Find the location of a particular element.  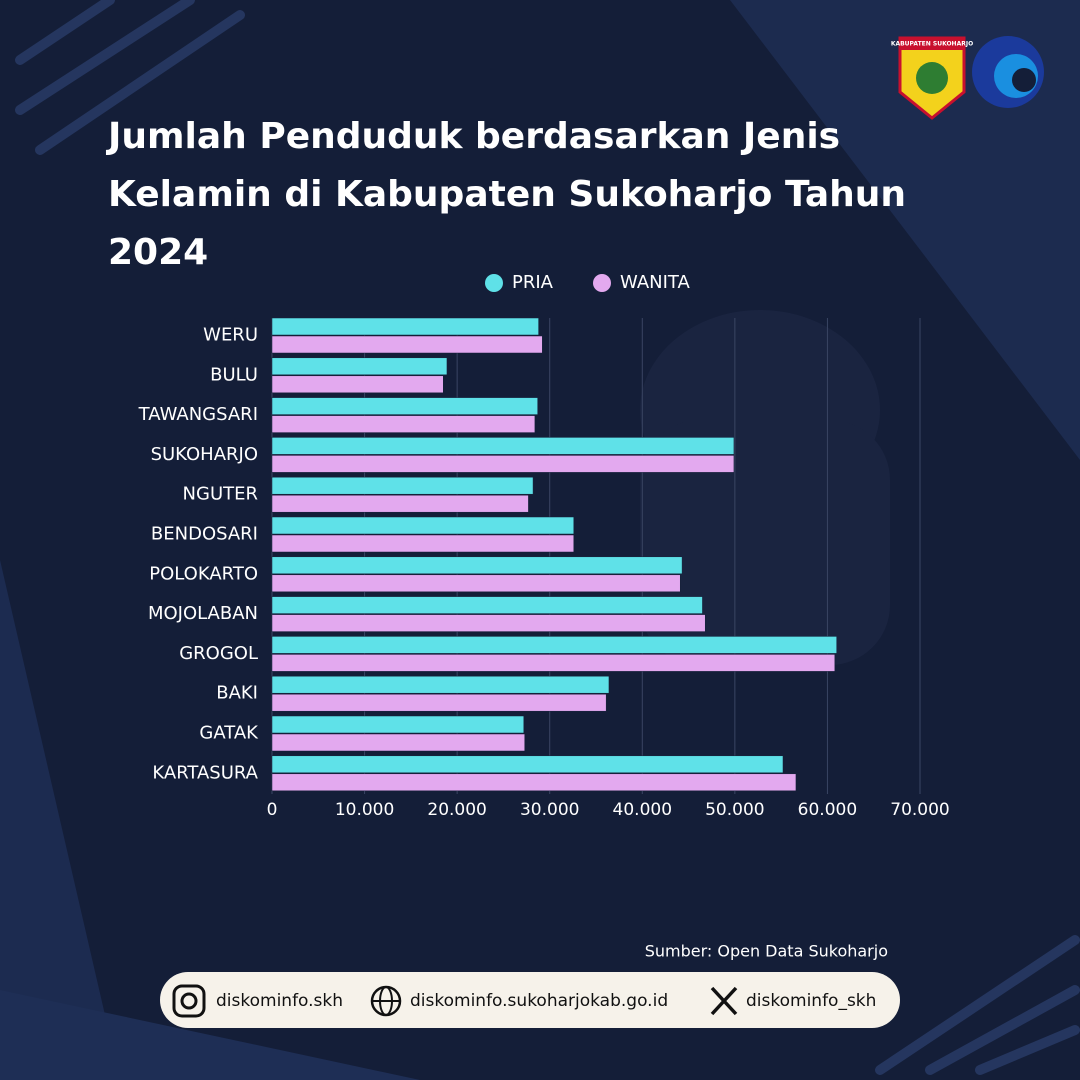

y-tick-label: NGUTER is located at coordinates (220, 494).